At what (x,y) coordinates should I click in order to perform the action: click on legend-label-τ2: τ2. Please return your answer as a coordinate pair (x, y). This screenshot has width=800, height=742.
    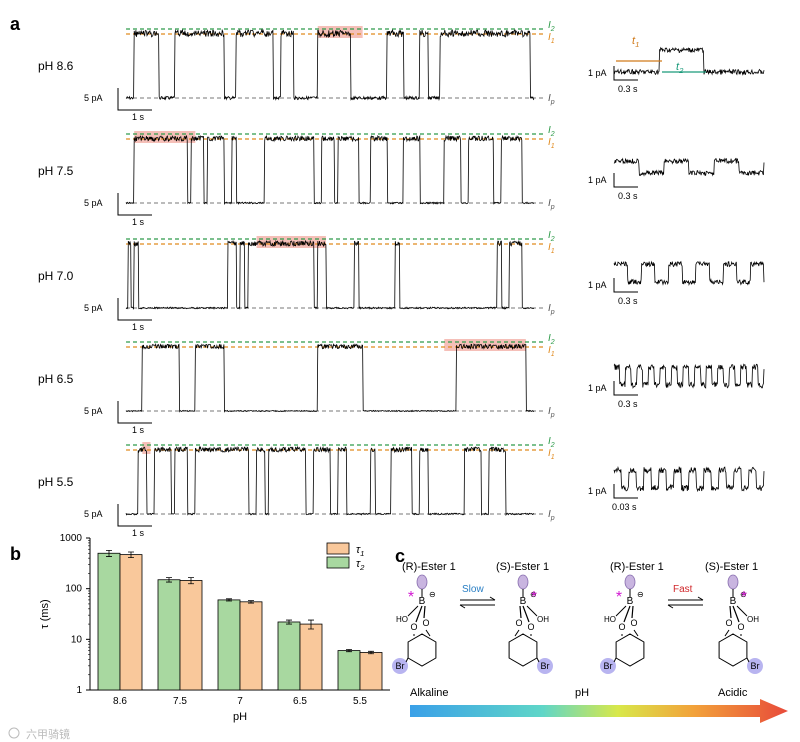
    Looking at the image, I should click on (360, 565).